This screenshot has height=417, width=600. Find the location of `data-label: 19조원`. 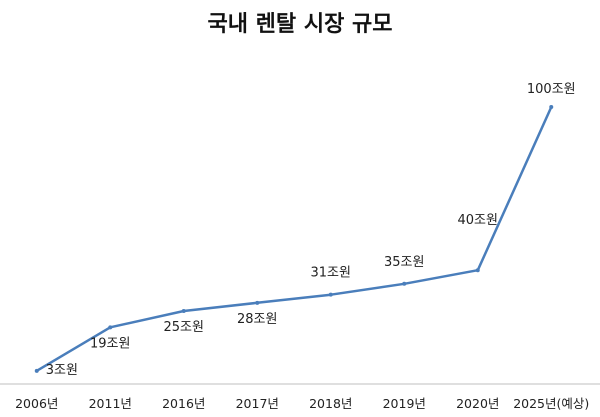

data-label: 19조원 is located at coordinates (110, 343).